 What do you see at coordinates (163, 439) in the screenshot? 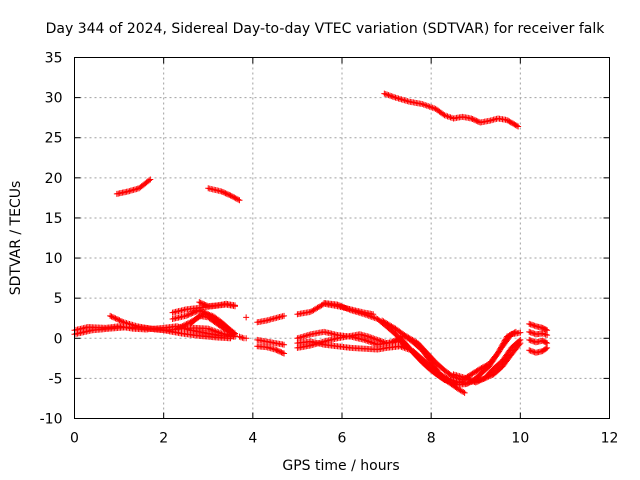
I see `x-tick-label: 2` at bounding box center [163, 439].